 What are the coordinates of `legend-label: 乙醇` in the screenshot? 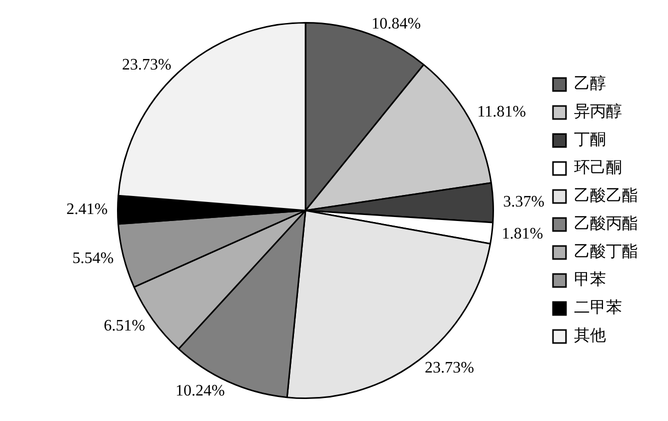 It's located at (590, 83).